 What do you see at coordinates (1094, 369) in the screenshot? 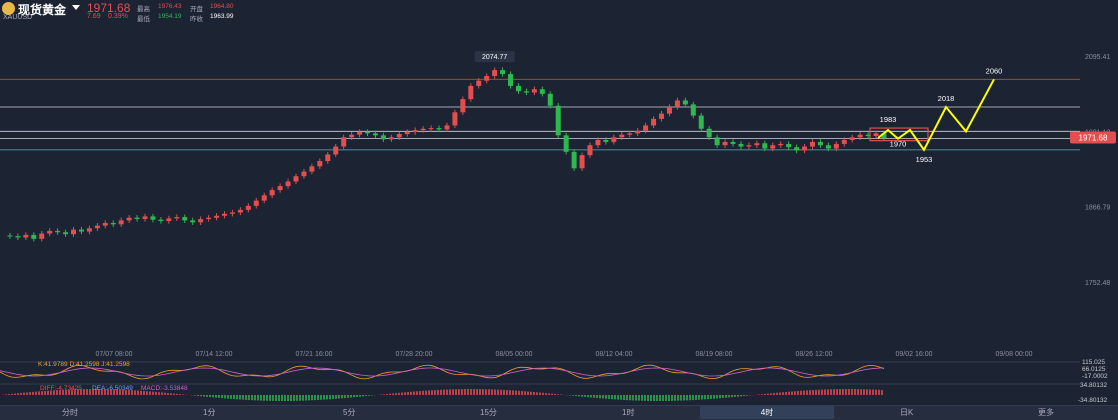
I see `kdj-tick-mid: 66.0125` at bounding box center [1094, 369].